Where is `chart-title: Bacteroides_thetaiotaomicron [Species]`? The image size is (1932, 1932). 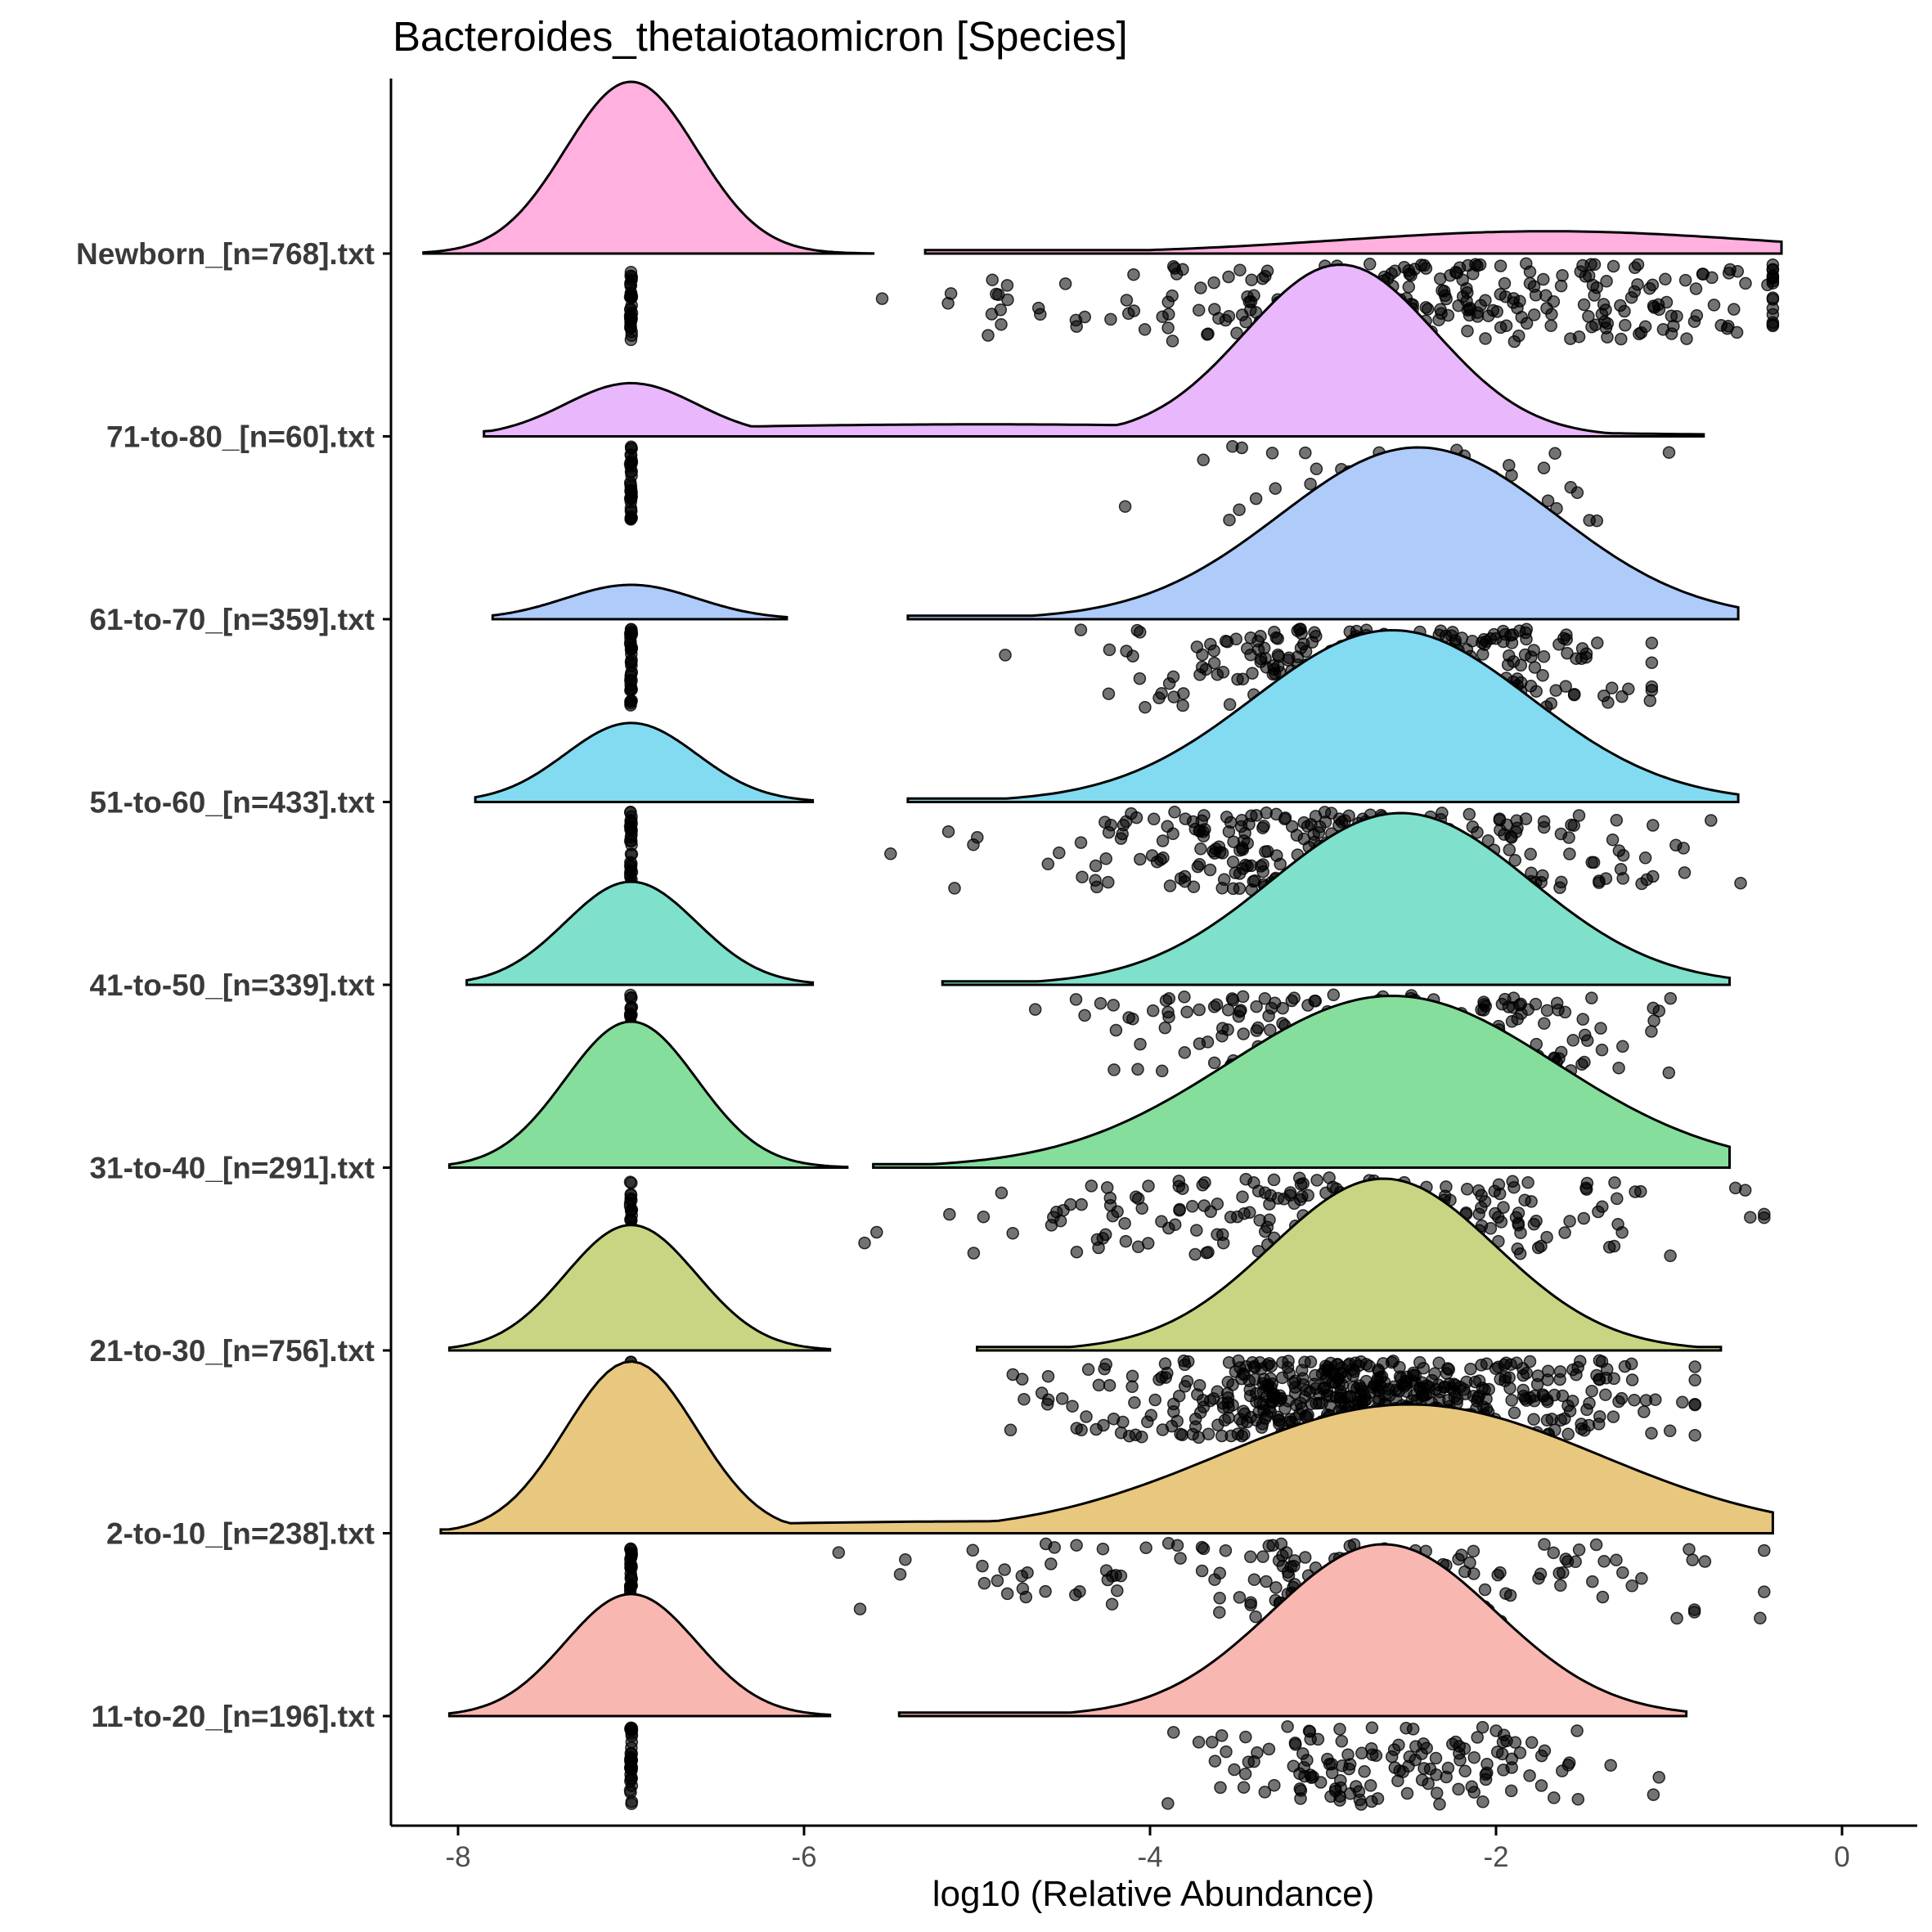 chart-title: Bacteroides_thetaiotaomicron [Species] is located at coordinates (761, 36).